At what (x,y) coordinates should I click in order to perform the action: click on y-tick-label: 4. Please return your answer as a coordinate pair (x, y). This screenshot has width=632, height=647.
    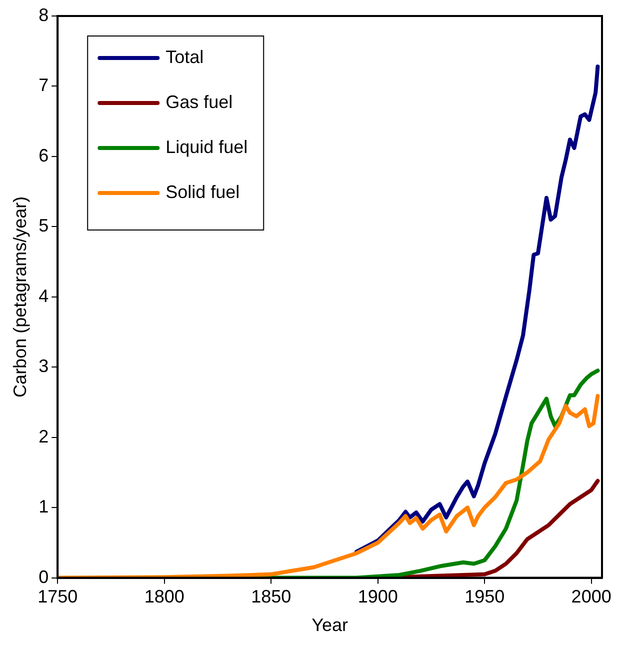
    Looking at the image, I should click on (43, 296).